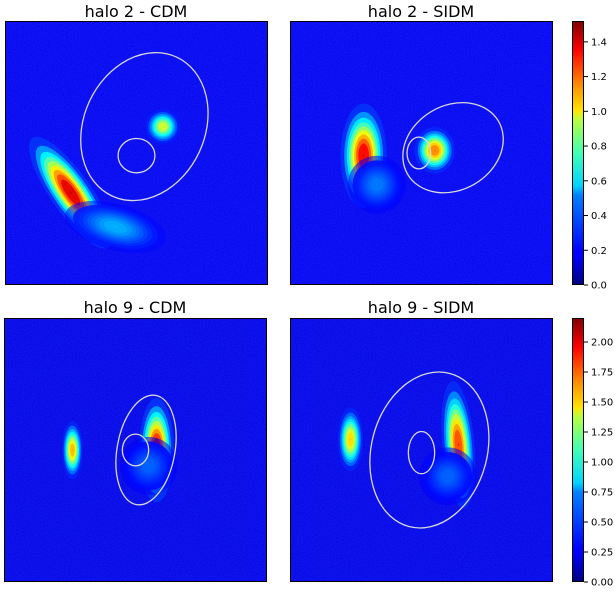 The width and height of the screenshot is (615, 592). What do you see at coordinates (592, 453) in the screenshot?
I see `colorbar-row2: 0.00 0.25 0.50 0.75 1.00 1.25 1.50 1.75 2.00` at bounding box center [592, 453].